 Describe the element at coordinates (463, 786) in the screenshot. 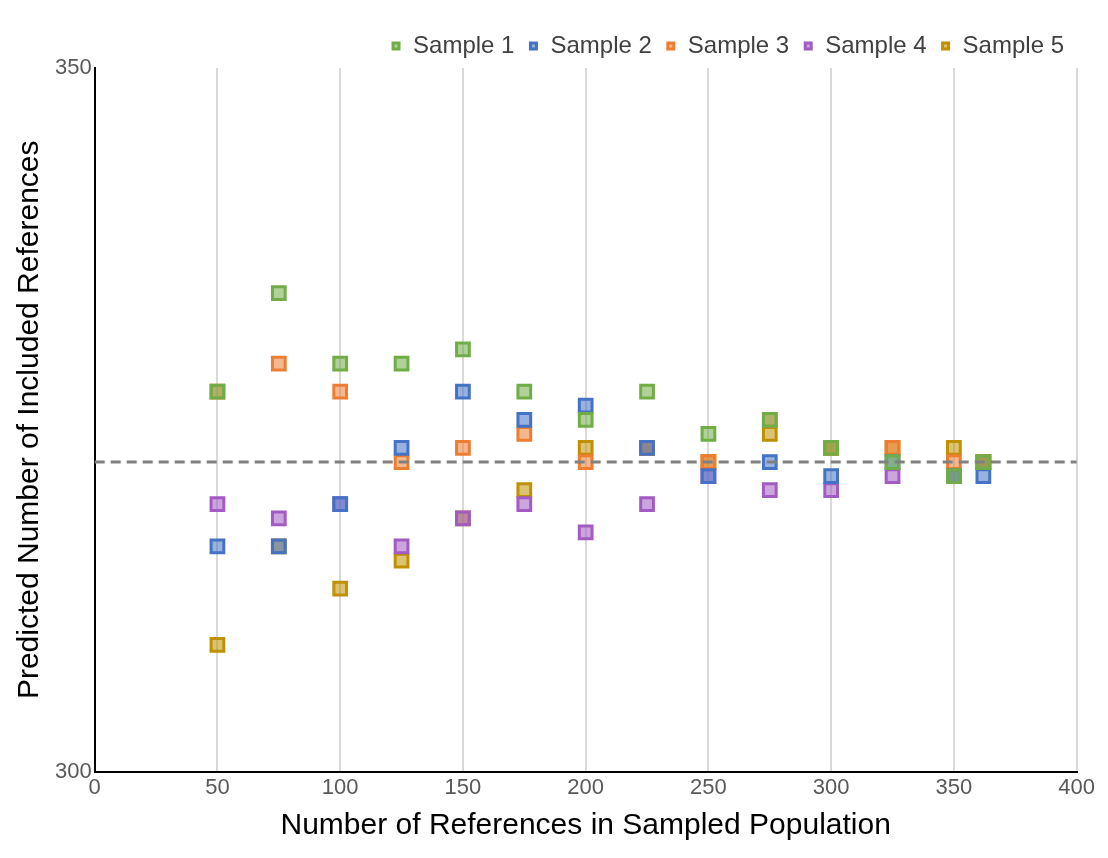

I see `x-tick-label: 150` at that location.